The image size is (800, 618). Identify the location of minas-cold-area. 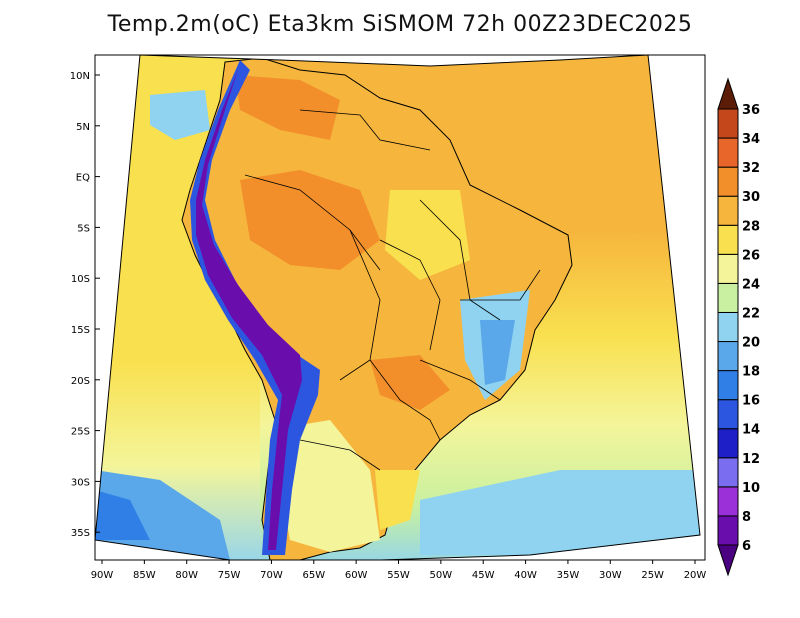
(497, 352).